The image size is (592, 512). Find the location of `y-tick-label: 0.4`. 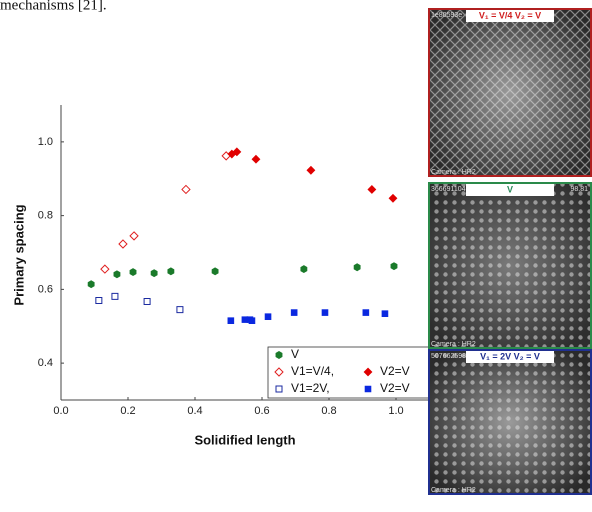

y-tick-label: 0.4 is located at coordinates (45, 363).